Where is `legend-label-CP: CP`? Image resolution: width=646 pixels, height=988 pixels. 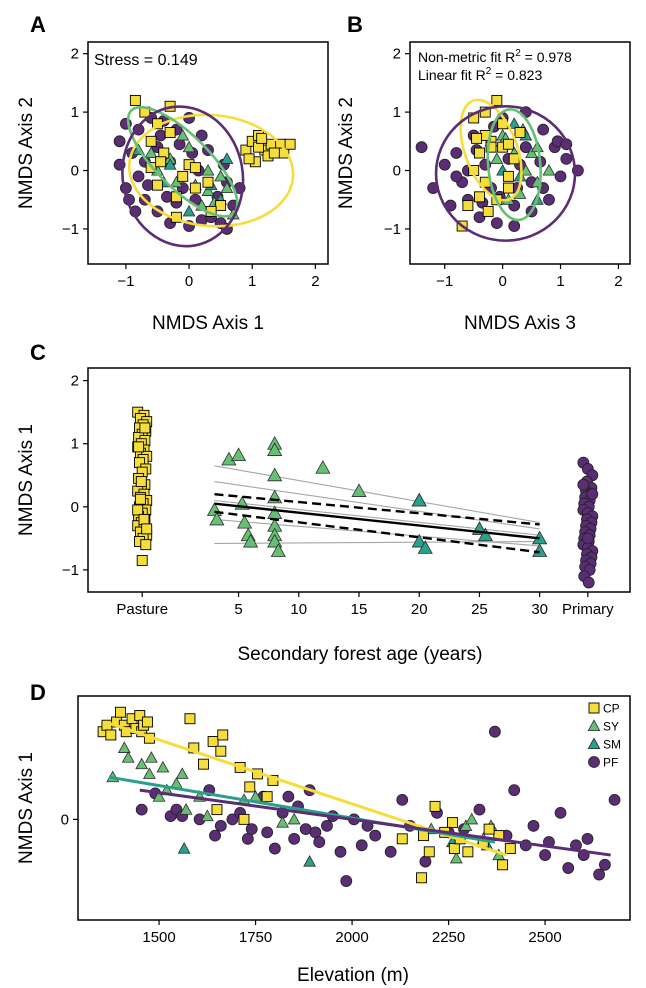
legend-label-CP: CP is located at coordinates (611, 709).